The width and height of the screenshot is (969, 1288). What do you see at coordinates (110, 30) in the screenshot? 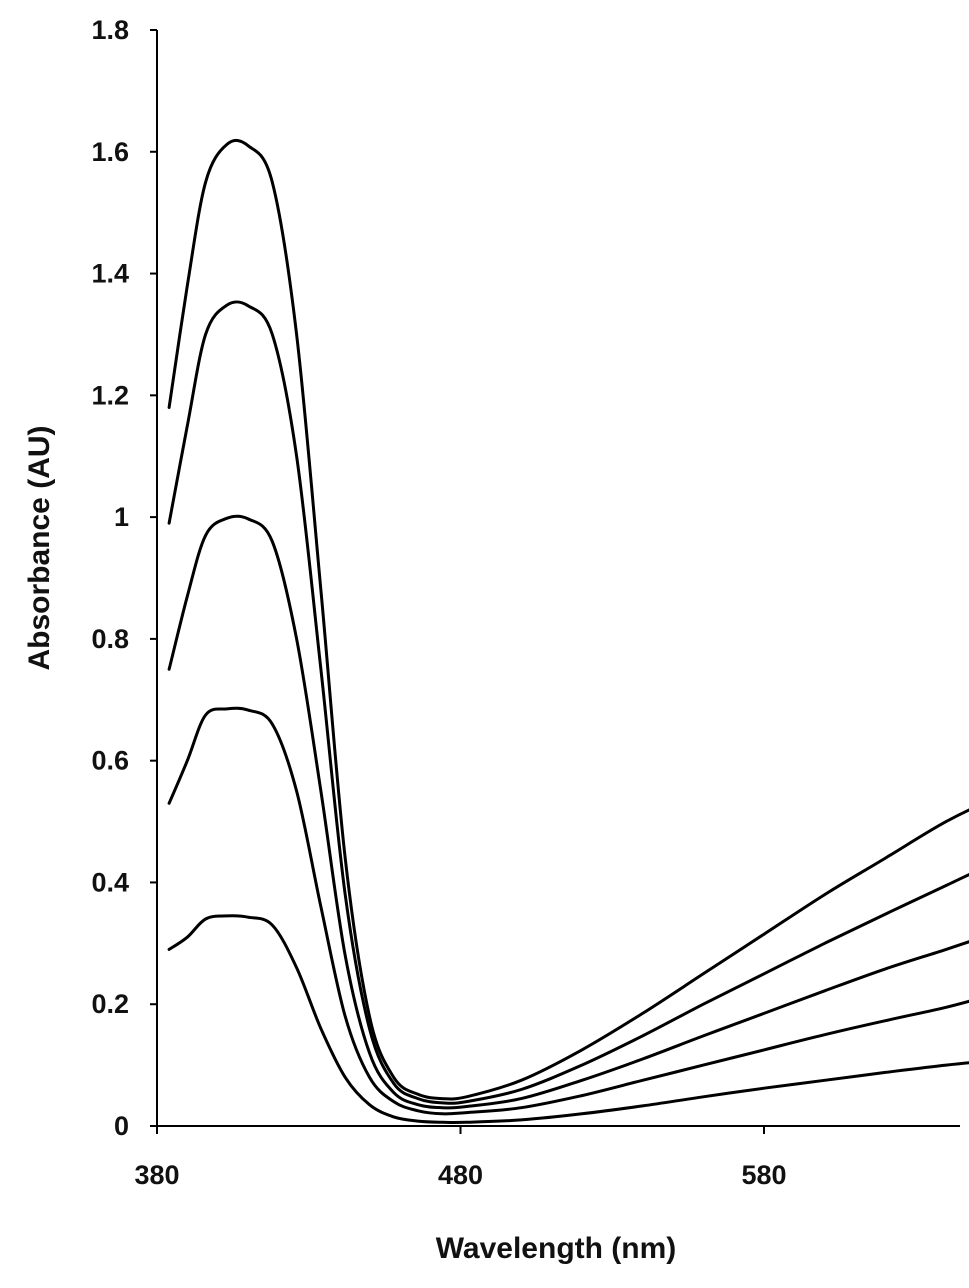
I see `y-tick-label: 1.8` at bounding box center [110, 30].